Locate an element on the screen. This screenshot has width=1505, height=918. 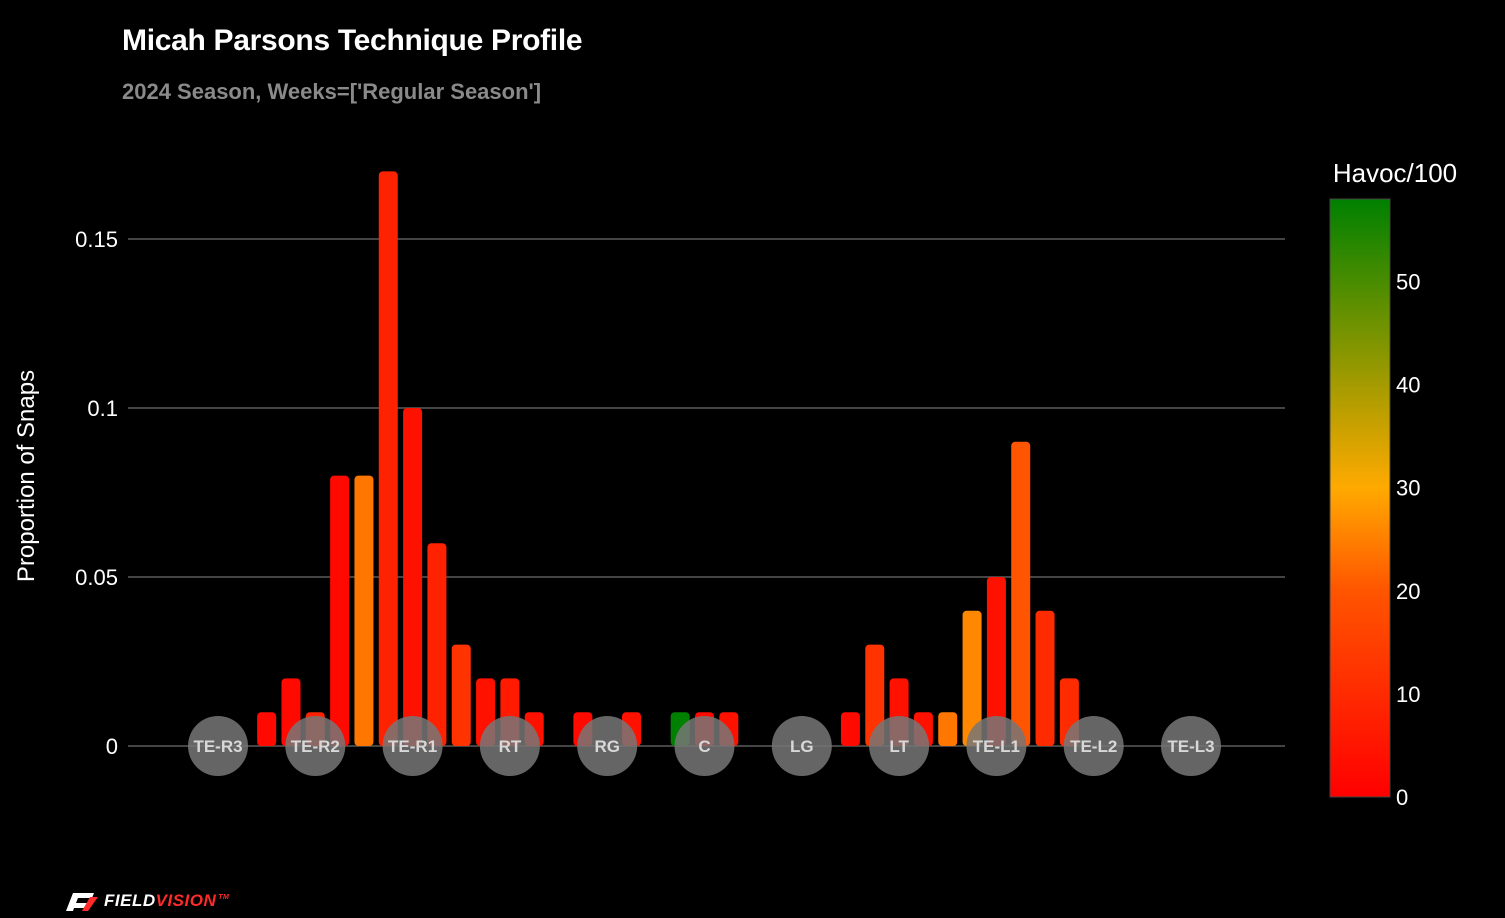
position-marker: TE-R3 is located at coordinates (218, 746).